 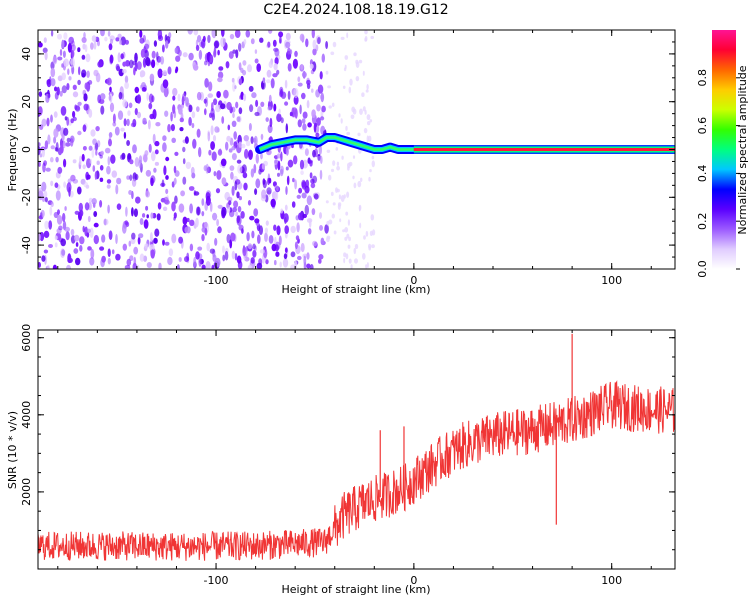 What do you see at coordinates (355, 289) in the screenshot?
I see `spectrogram-x-axis-label: Height of straight line (km)` at bounding box center [355, 289].